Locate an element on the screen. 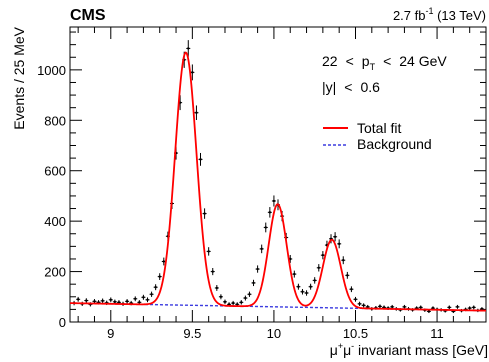 The image size is (489, 362). legend: Total fit Background is located at coordinates (377, 136).